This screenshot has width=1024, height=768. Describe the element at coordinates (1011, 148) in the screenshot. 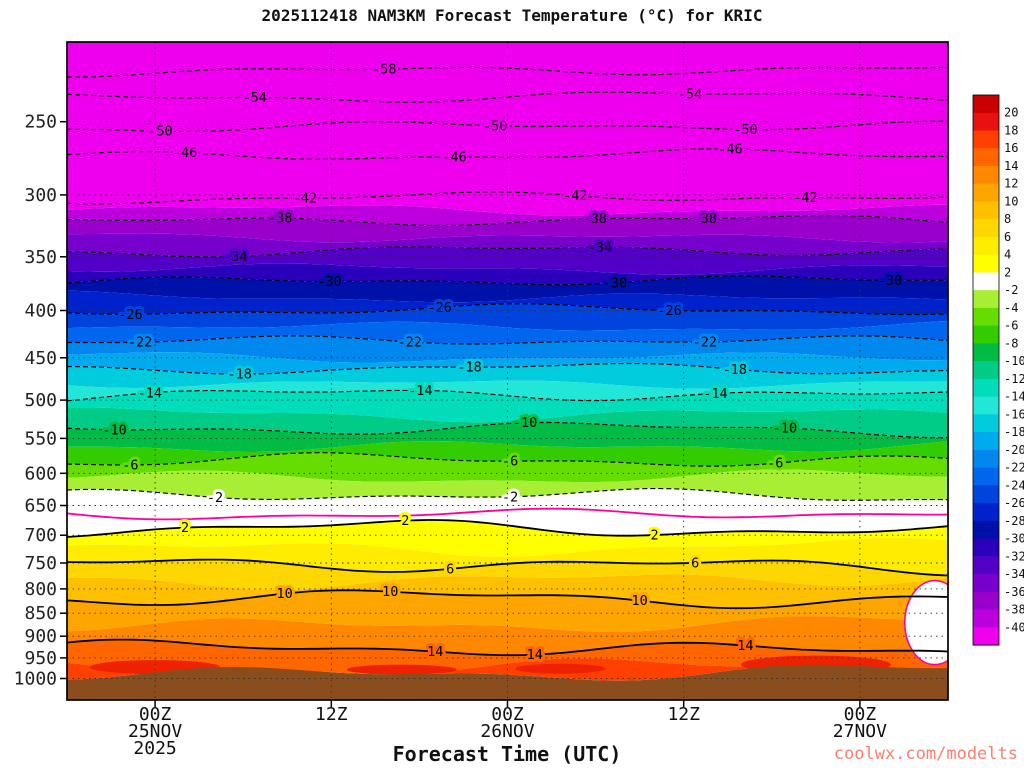

I see `colorbar-tick-label: 16` at that location.